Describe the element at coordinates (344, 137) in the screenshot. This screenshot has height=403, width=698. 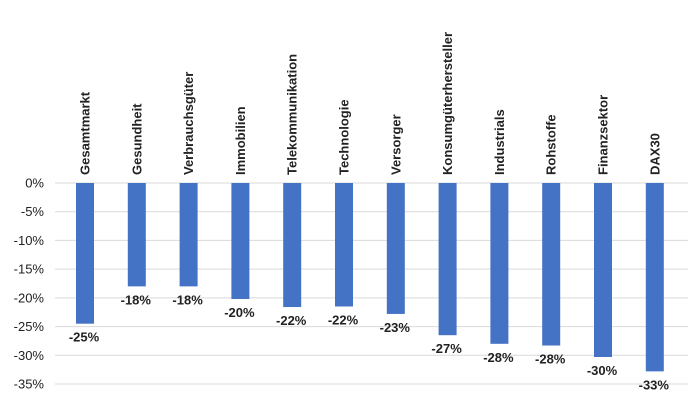
I see `category-label: Technologie` at that location.